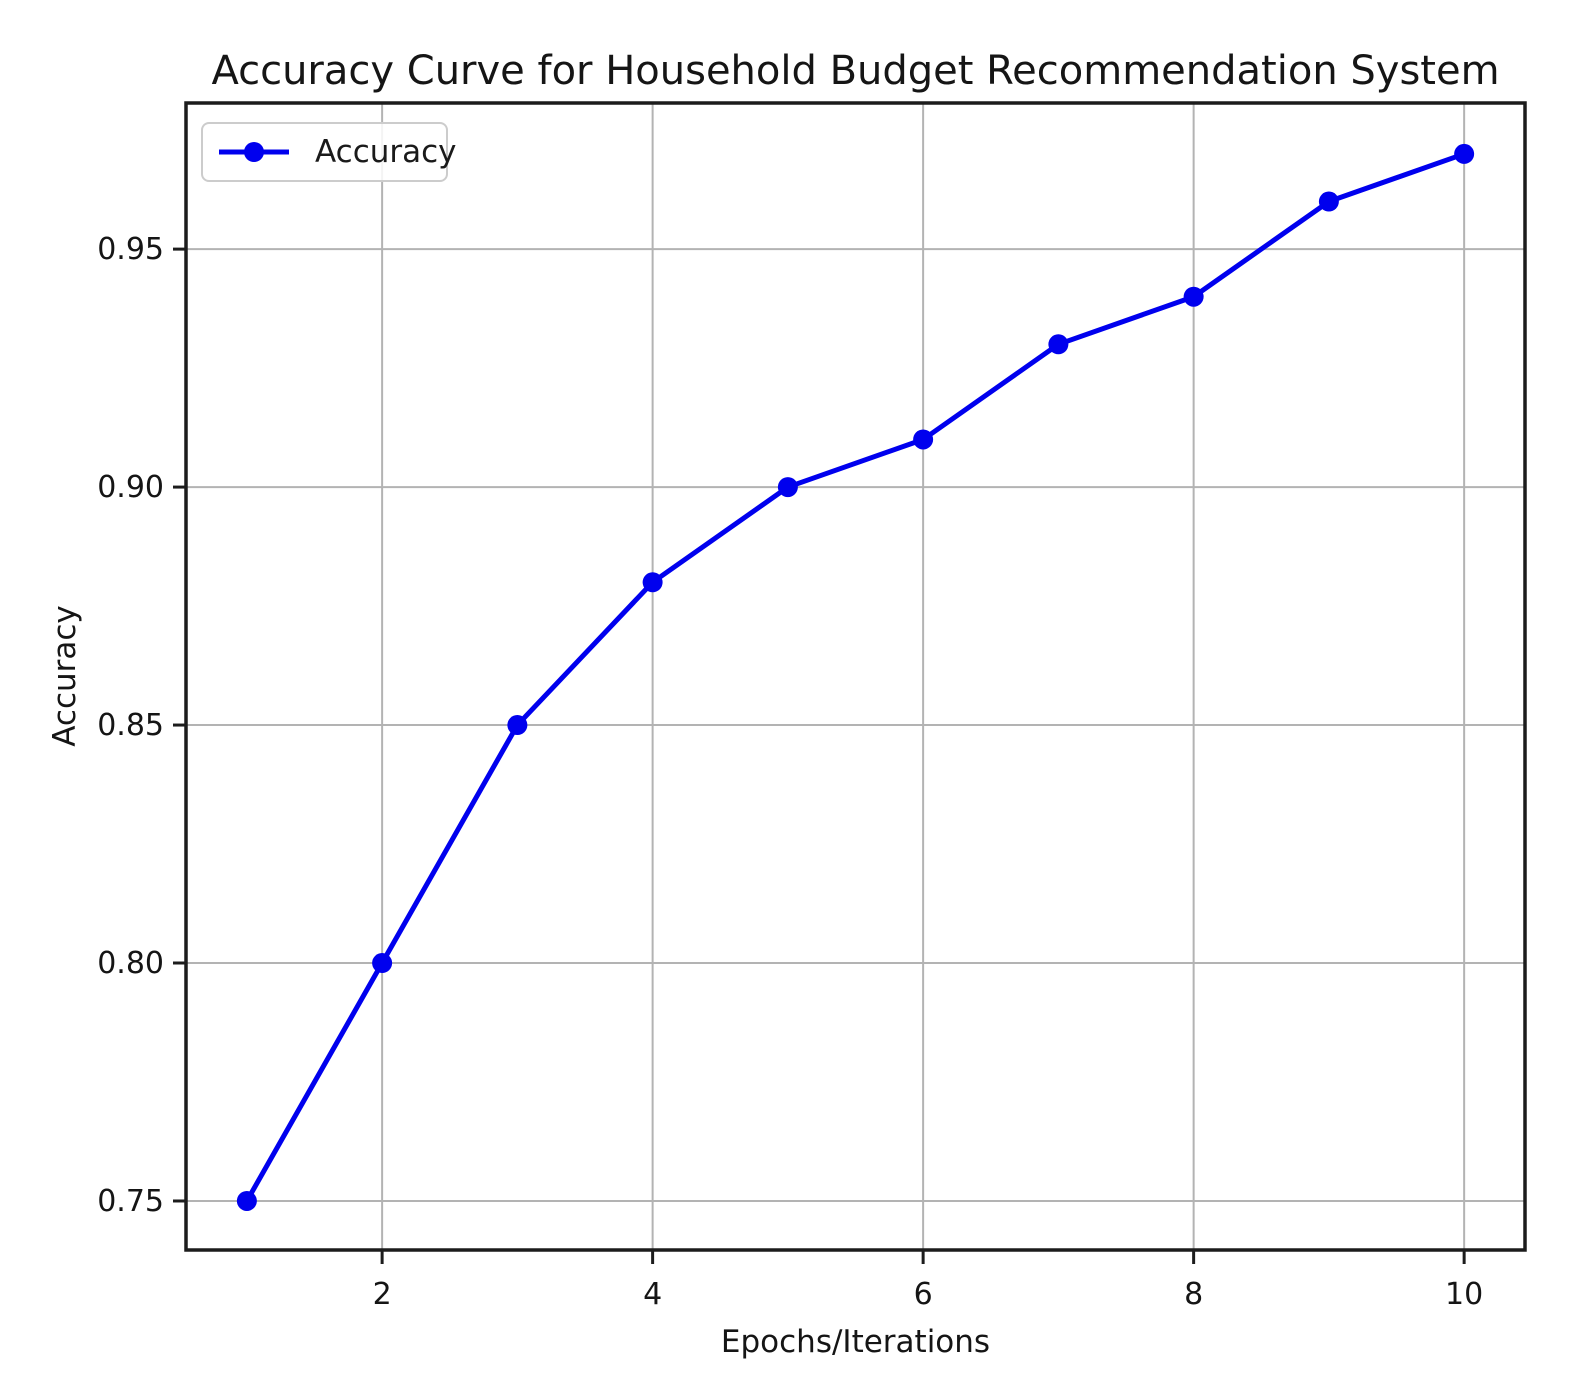  What do you see at coordinates (652, 1294) in the screenshot?
I see `x-tick-label: 4` at bounding box center [652, 1294].